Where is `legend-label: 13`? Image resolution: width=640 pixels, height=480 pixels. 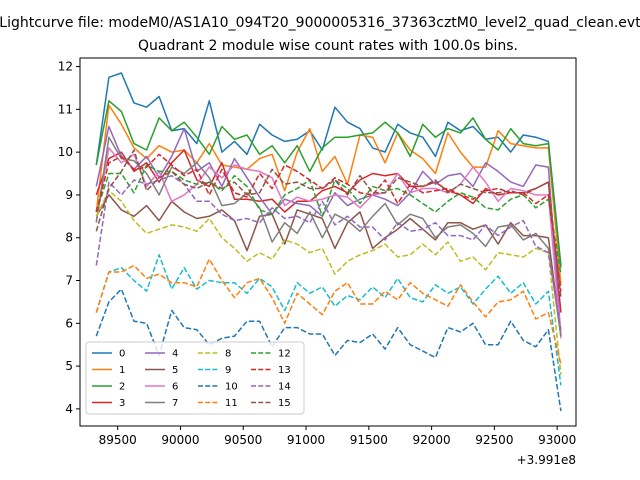 legend-label: 13 is located at coordinates (284, 370).